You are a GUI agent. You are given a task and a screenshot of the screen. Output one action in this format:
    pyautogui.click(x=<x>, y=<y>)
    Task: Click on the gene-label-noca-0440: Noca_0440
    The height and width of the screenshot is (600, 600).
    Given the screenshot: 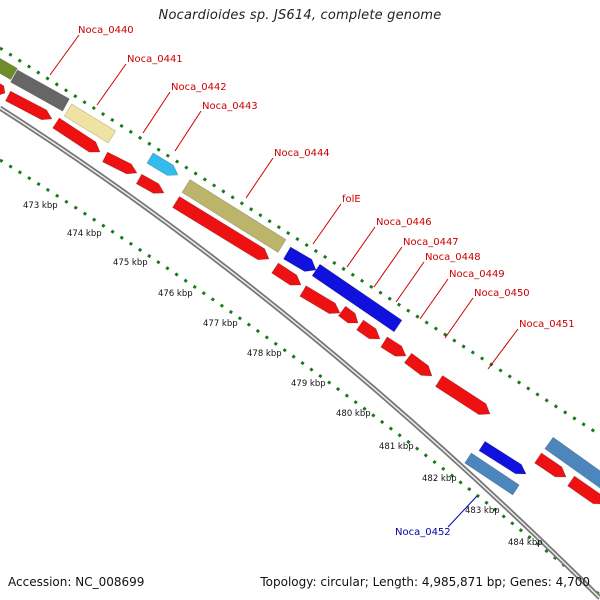 What is the action you would take?
    pyautogui.click(x=106, y=30)
    